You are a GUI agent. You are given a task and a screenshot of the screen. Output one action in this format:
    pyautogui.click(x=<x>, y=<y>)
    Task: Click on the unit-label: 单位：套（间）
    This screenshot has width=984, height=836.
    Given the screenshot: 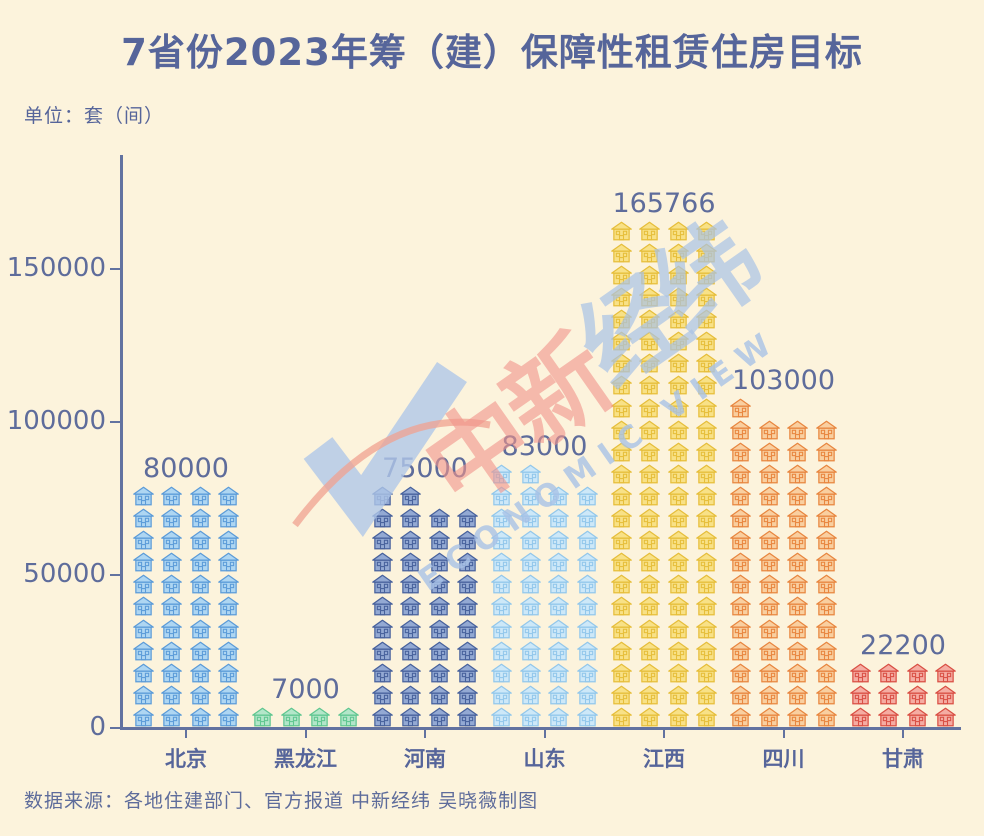 What is the action you would take?
    pyautogui.click(x=94, y=116)
    